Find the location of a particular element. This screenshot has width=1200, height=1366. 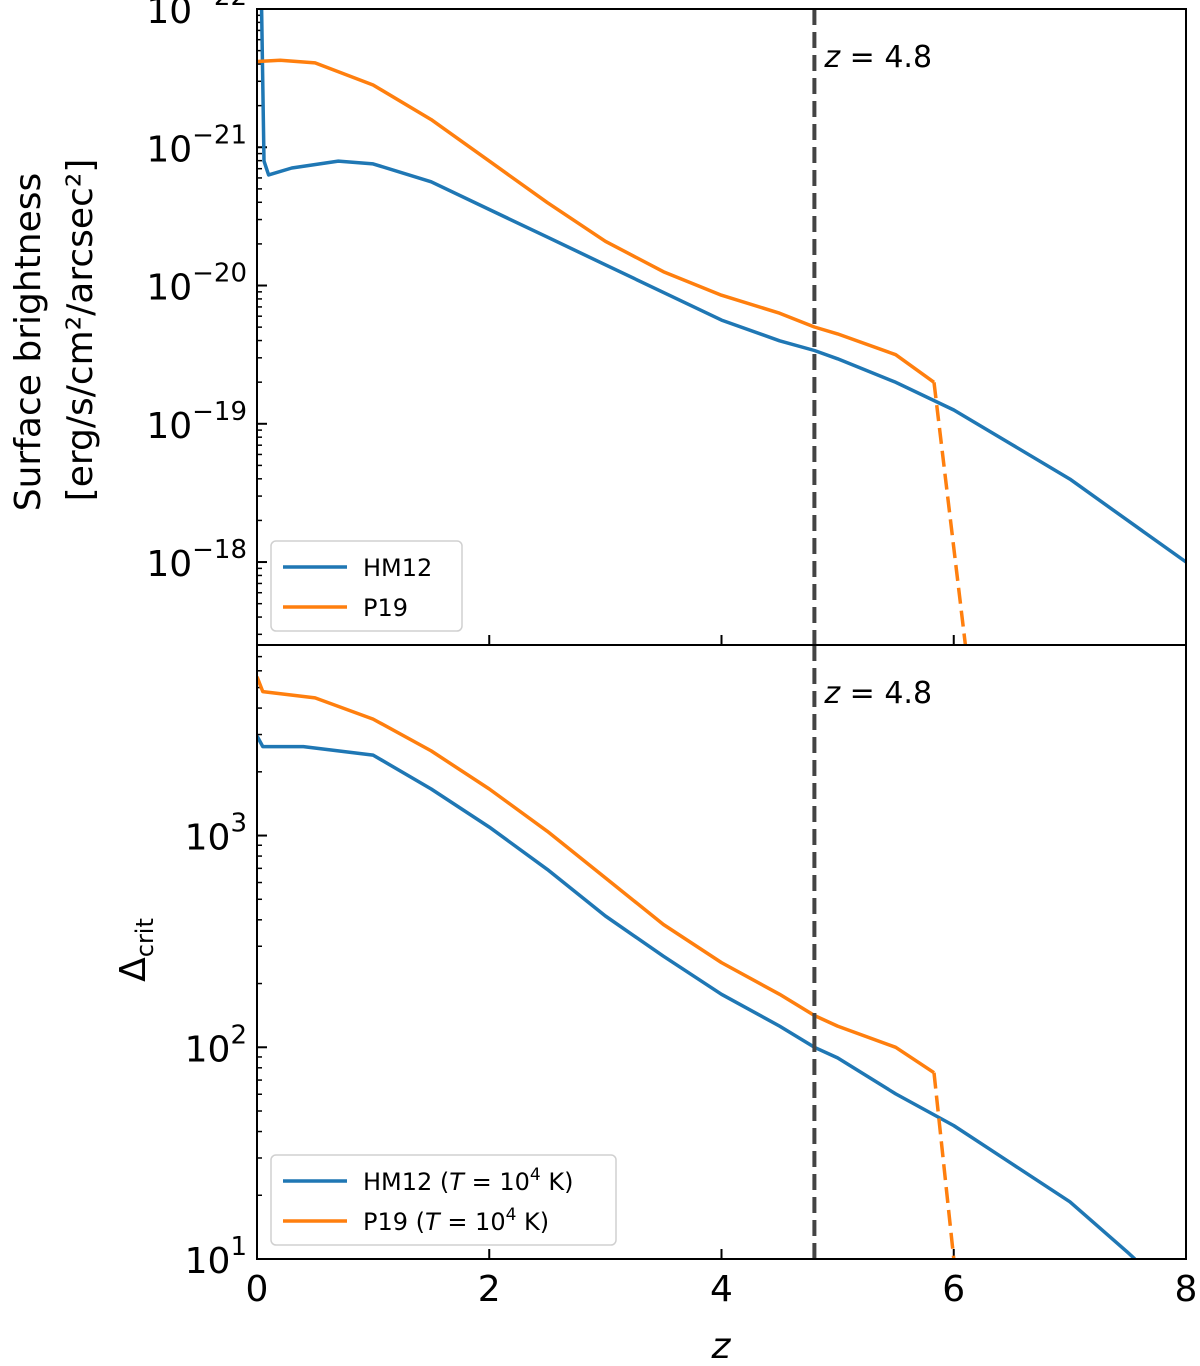

x-tick-label: 8 is located at coordinates (1186, 1289).